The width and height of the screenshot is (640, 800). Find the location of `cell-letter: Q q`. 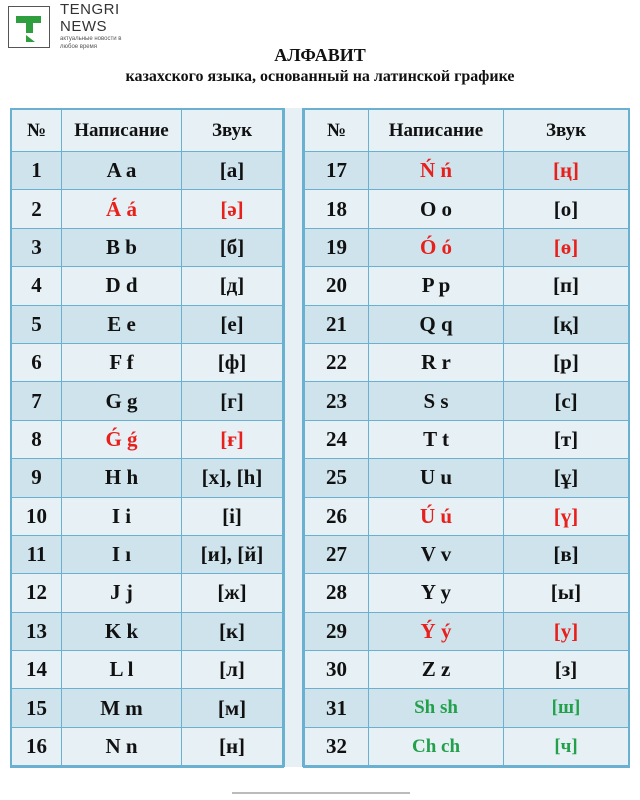

cell-letter: Q q is located at coordinates (436, 324).